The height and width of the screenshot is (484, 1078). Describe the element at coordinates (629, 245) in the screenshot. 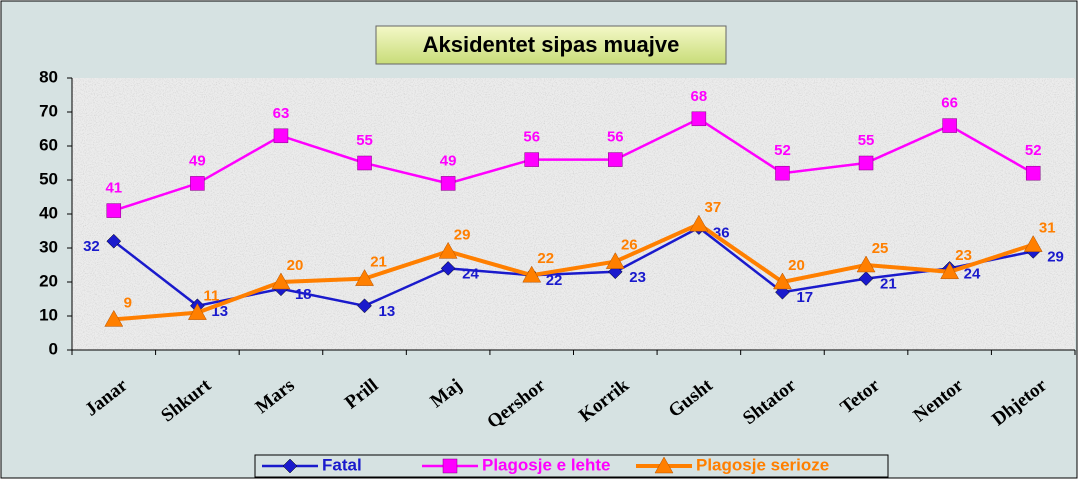

I see `data-label: 26` at that location.